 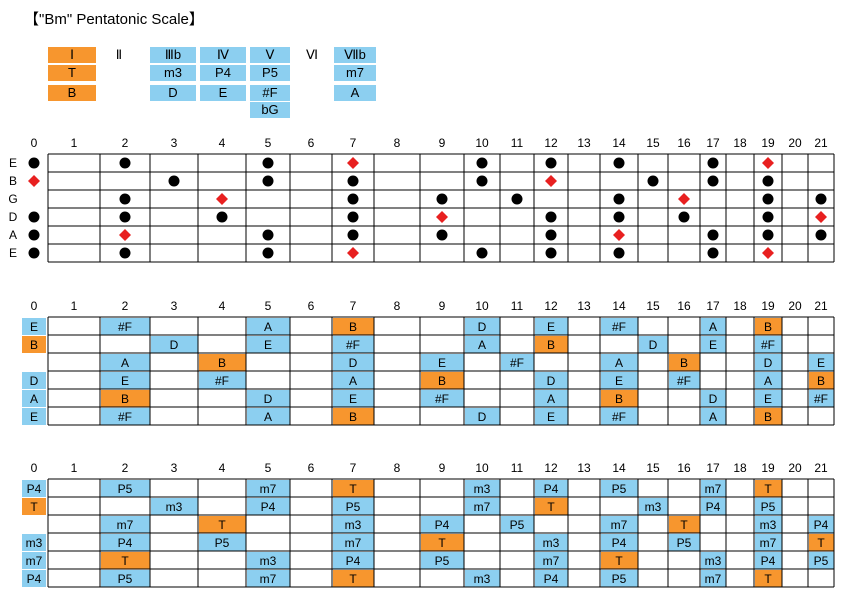 What do you see at coordinates (740, 468) in the screenshot?
I see `fret-number: 18` at bounding box center [740, 468].